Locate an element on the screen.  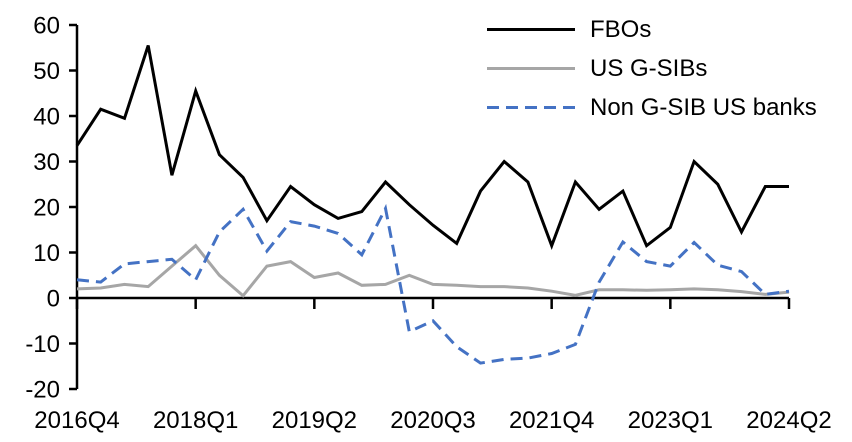
non-gsib-line-sample-icon is located at coordinates (531, 107).